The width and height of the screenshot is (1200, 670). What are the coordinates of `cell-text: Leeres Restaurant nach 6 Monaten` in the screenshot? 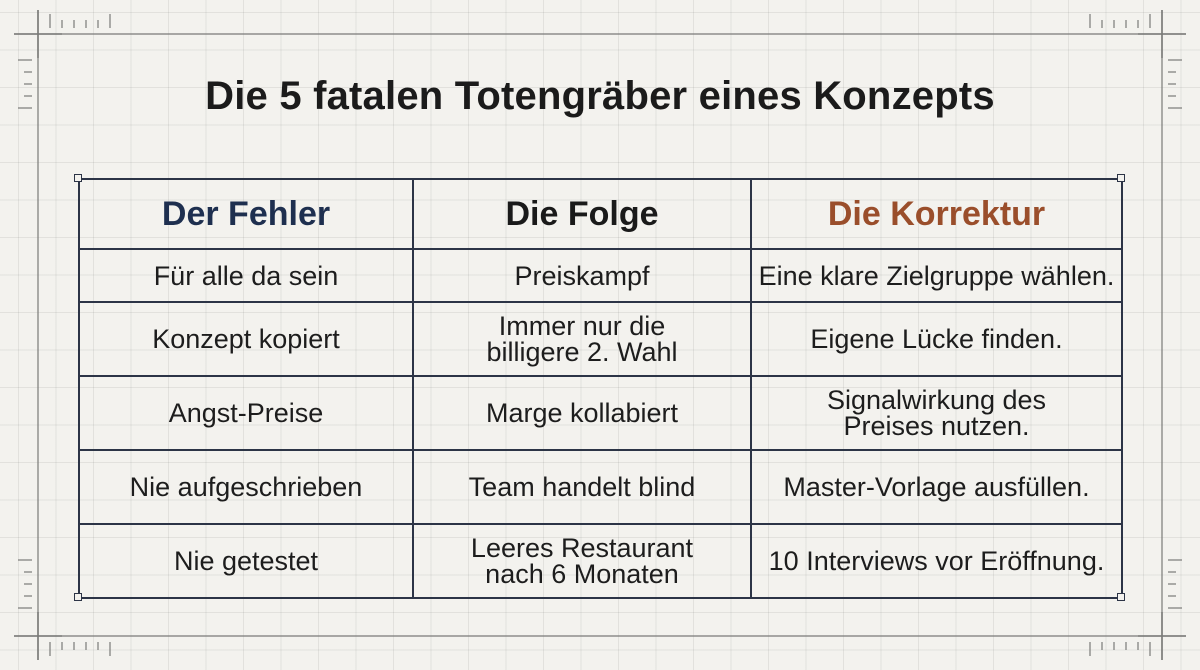 It's located at (582, 561).